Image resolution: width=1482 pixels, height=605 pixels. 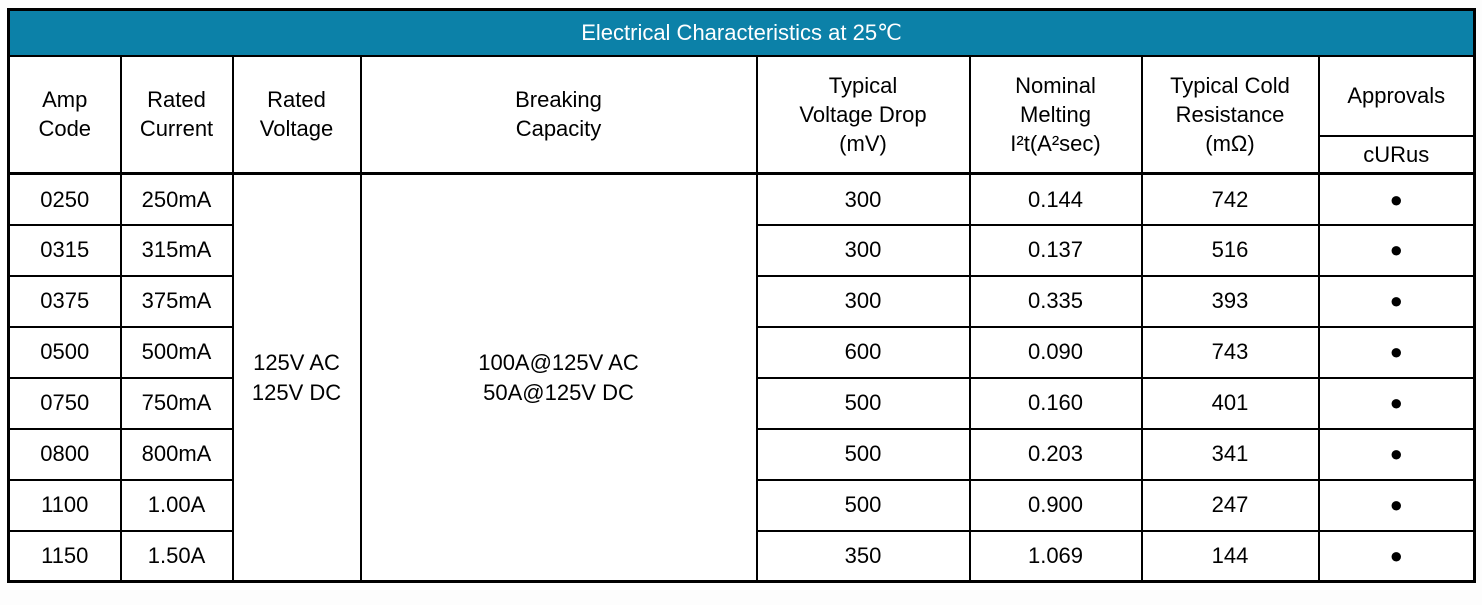 What do you see at coordinates (64, 556) in the screenshot?
I see `amp-code-cell: 1150` at bounding box center [64, 556].